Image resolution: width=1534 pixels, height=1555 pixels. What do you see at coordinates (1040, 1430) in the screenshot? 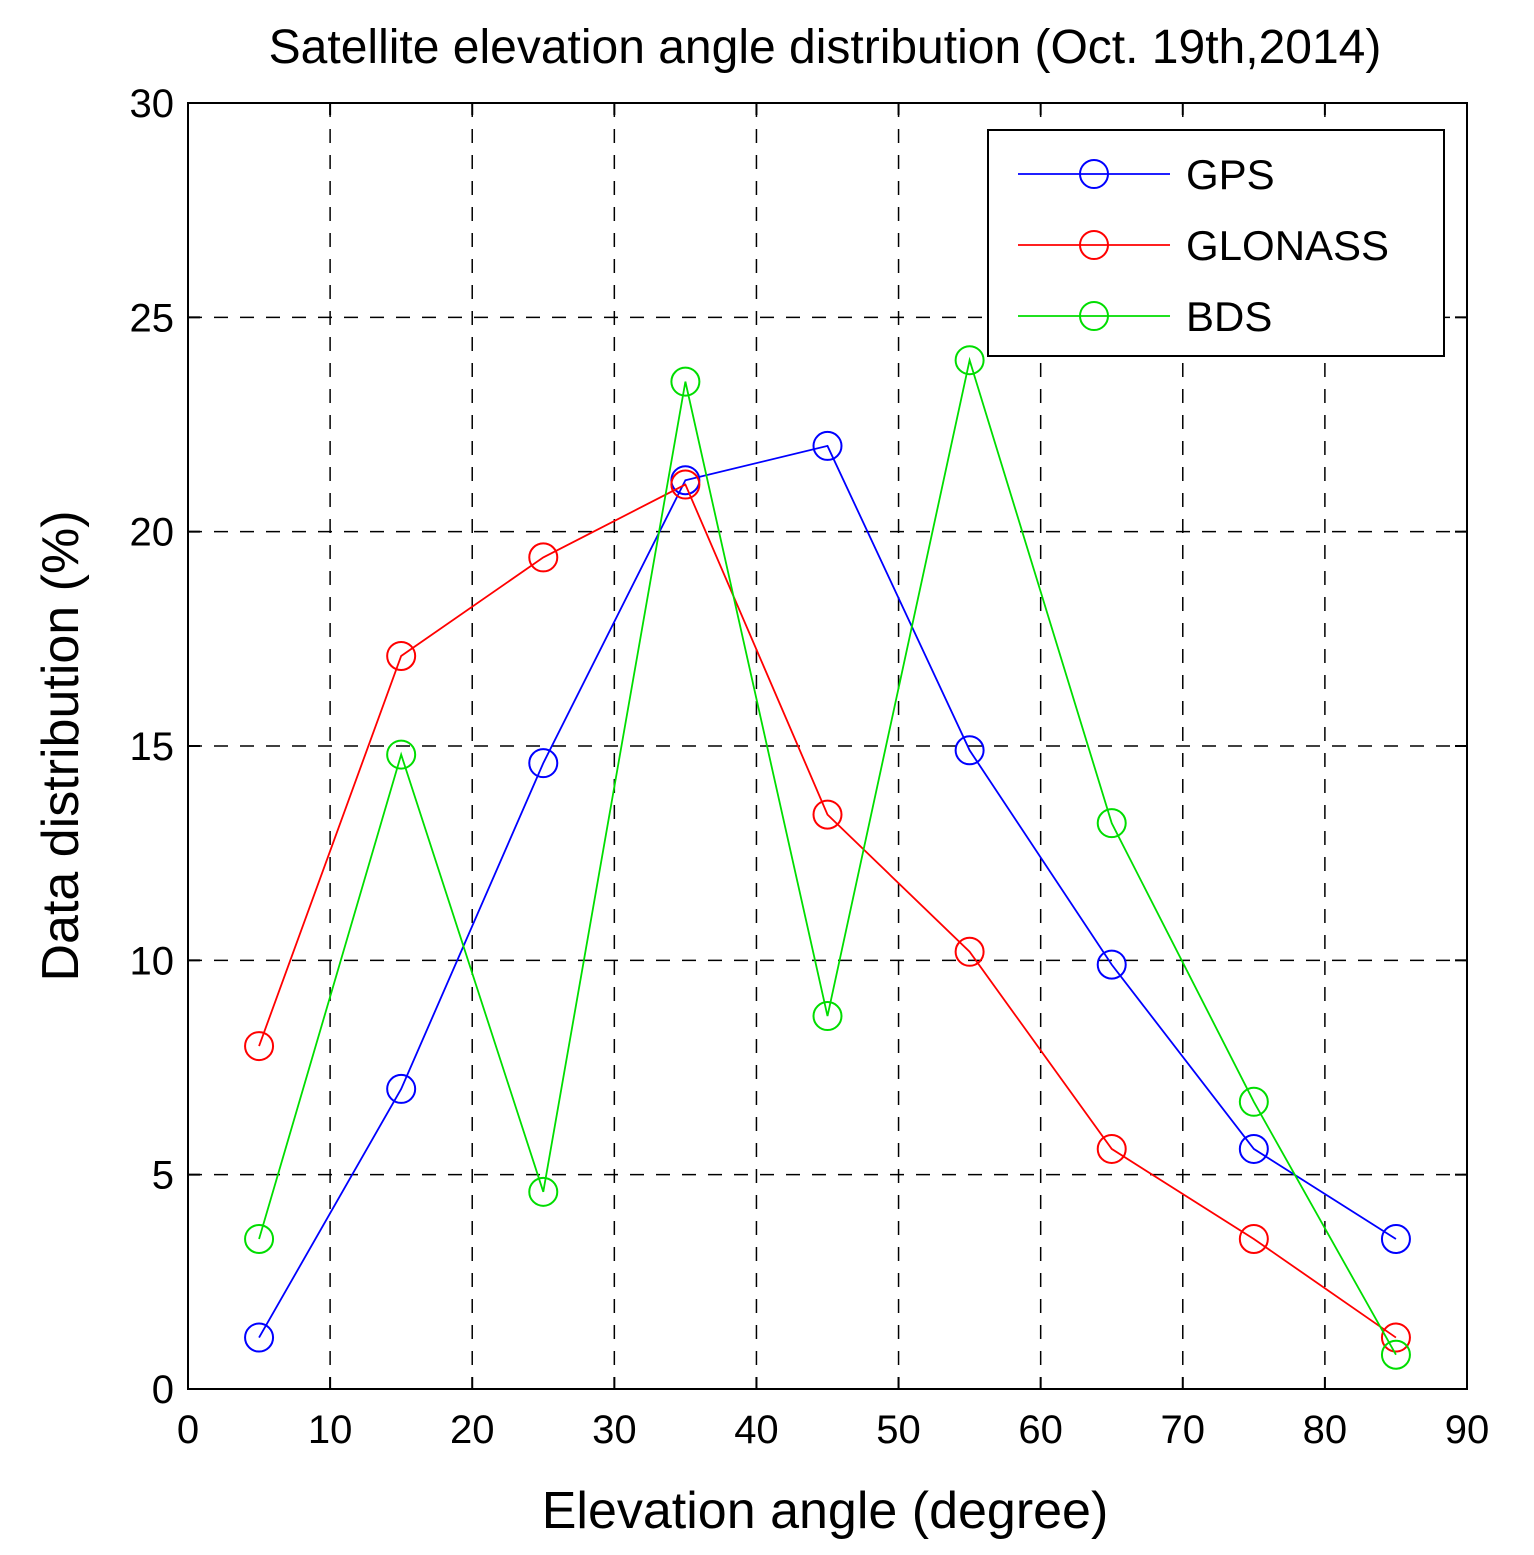
I see `x-tick-label: 60` at bounding box center [1040, 1430].